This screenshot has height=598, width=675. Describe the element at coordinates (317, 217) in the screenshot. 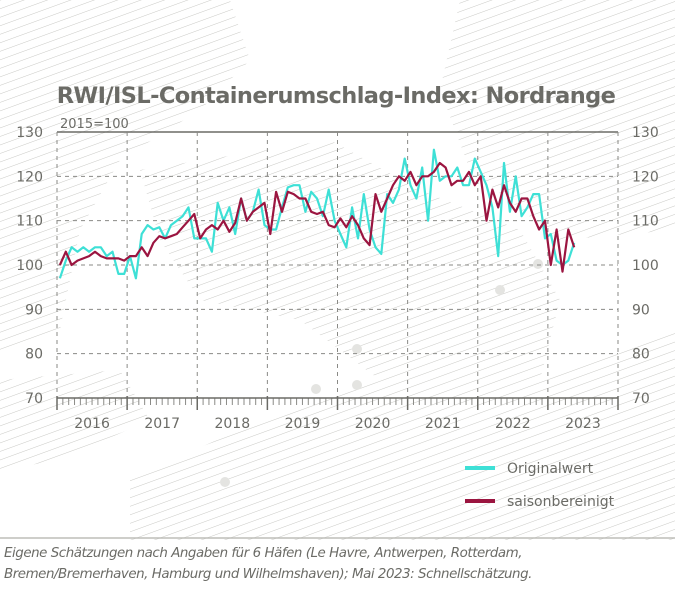

I see `series-line-saisonbereinigt` at that location.